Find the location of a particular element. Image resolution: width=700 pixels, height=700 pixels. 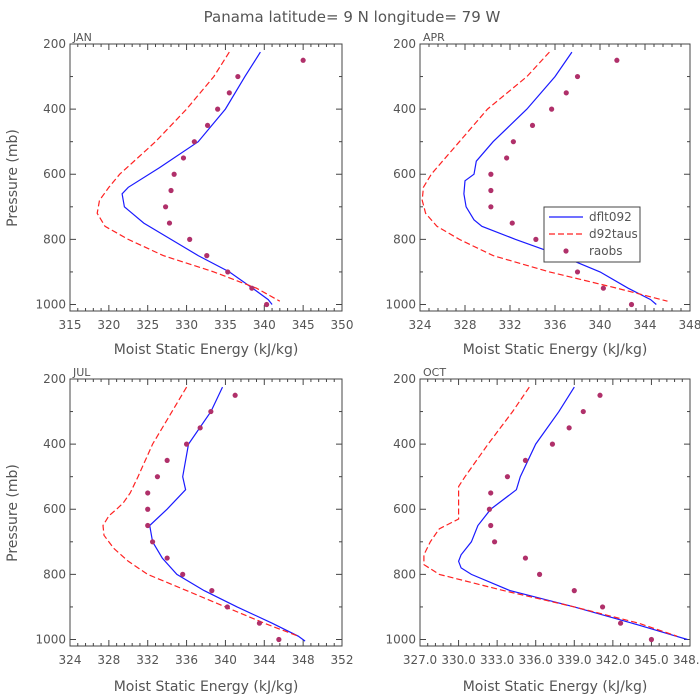

panel-title: JAN is located at coordinates (82, 37).